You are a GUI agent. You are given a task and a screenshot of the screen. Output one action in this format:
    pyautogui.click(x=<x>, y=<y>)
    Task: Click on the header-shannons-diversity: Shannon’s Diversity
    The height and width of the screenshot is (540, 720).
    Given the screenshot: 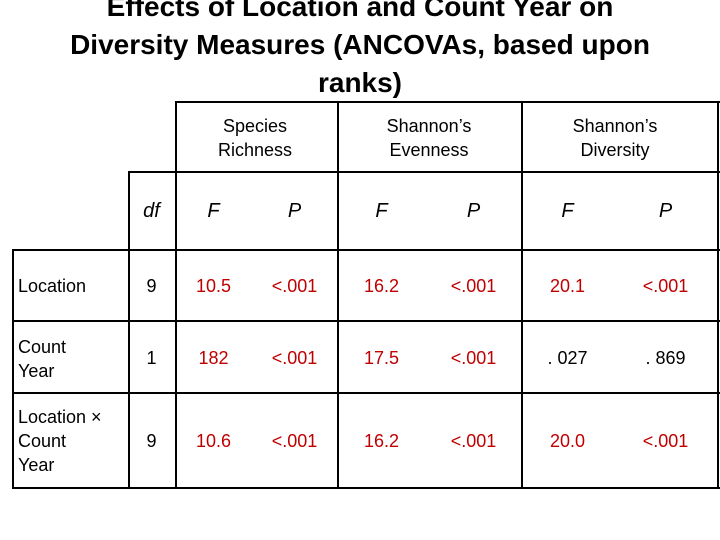 What is the action you would take?
    pyautogui.click(x=615, y=138)
    